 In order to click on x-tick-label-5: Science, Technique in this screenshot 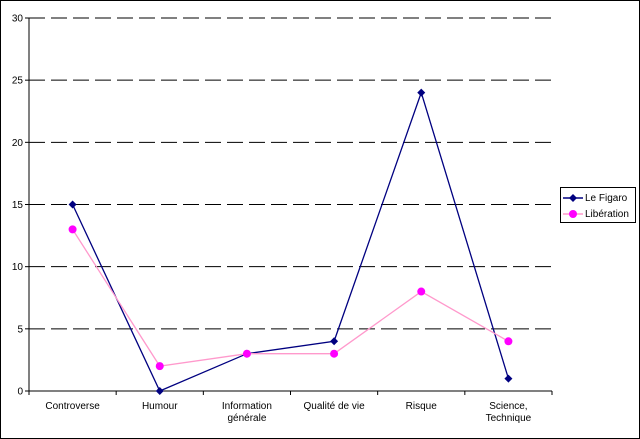, I will do `click(509, 412)`.